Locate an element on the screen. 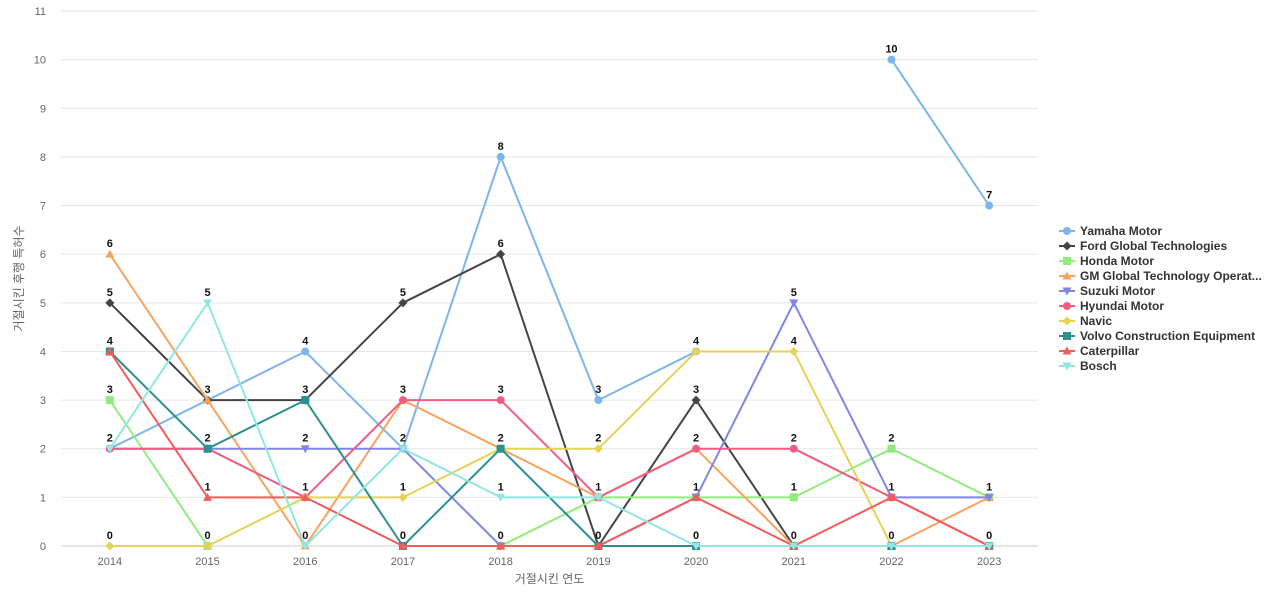 The image size is (1280, 600). x-tick-label: 2015 is located at coordinates (207, 562).